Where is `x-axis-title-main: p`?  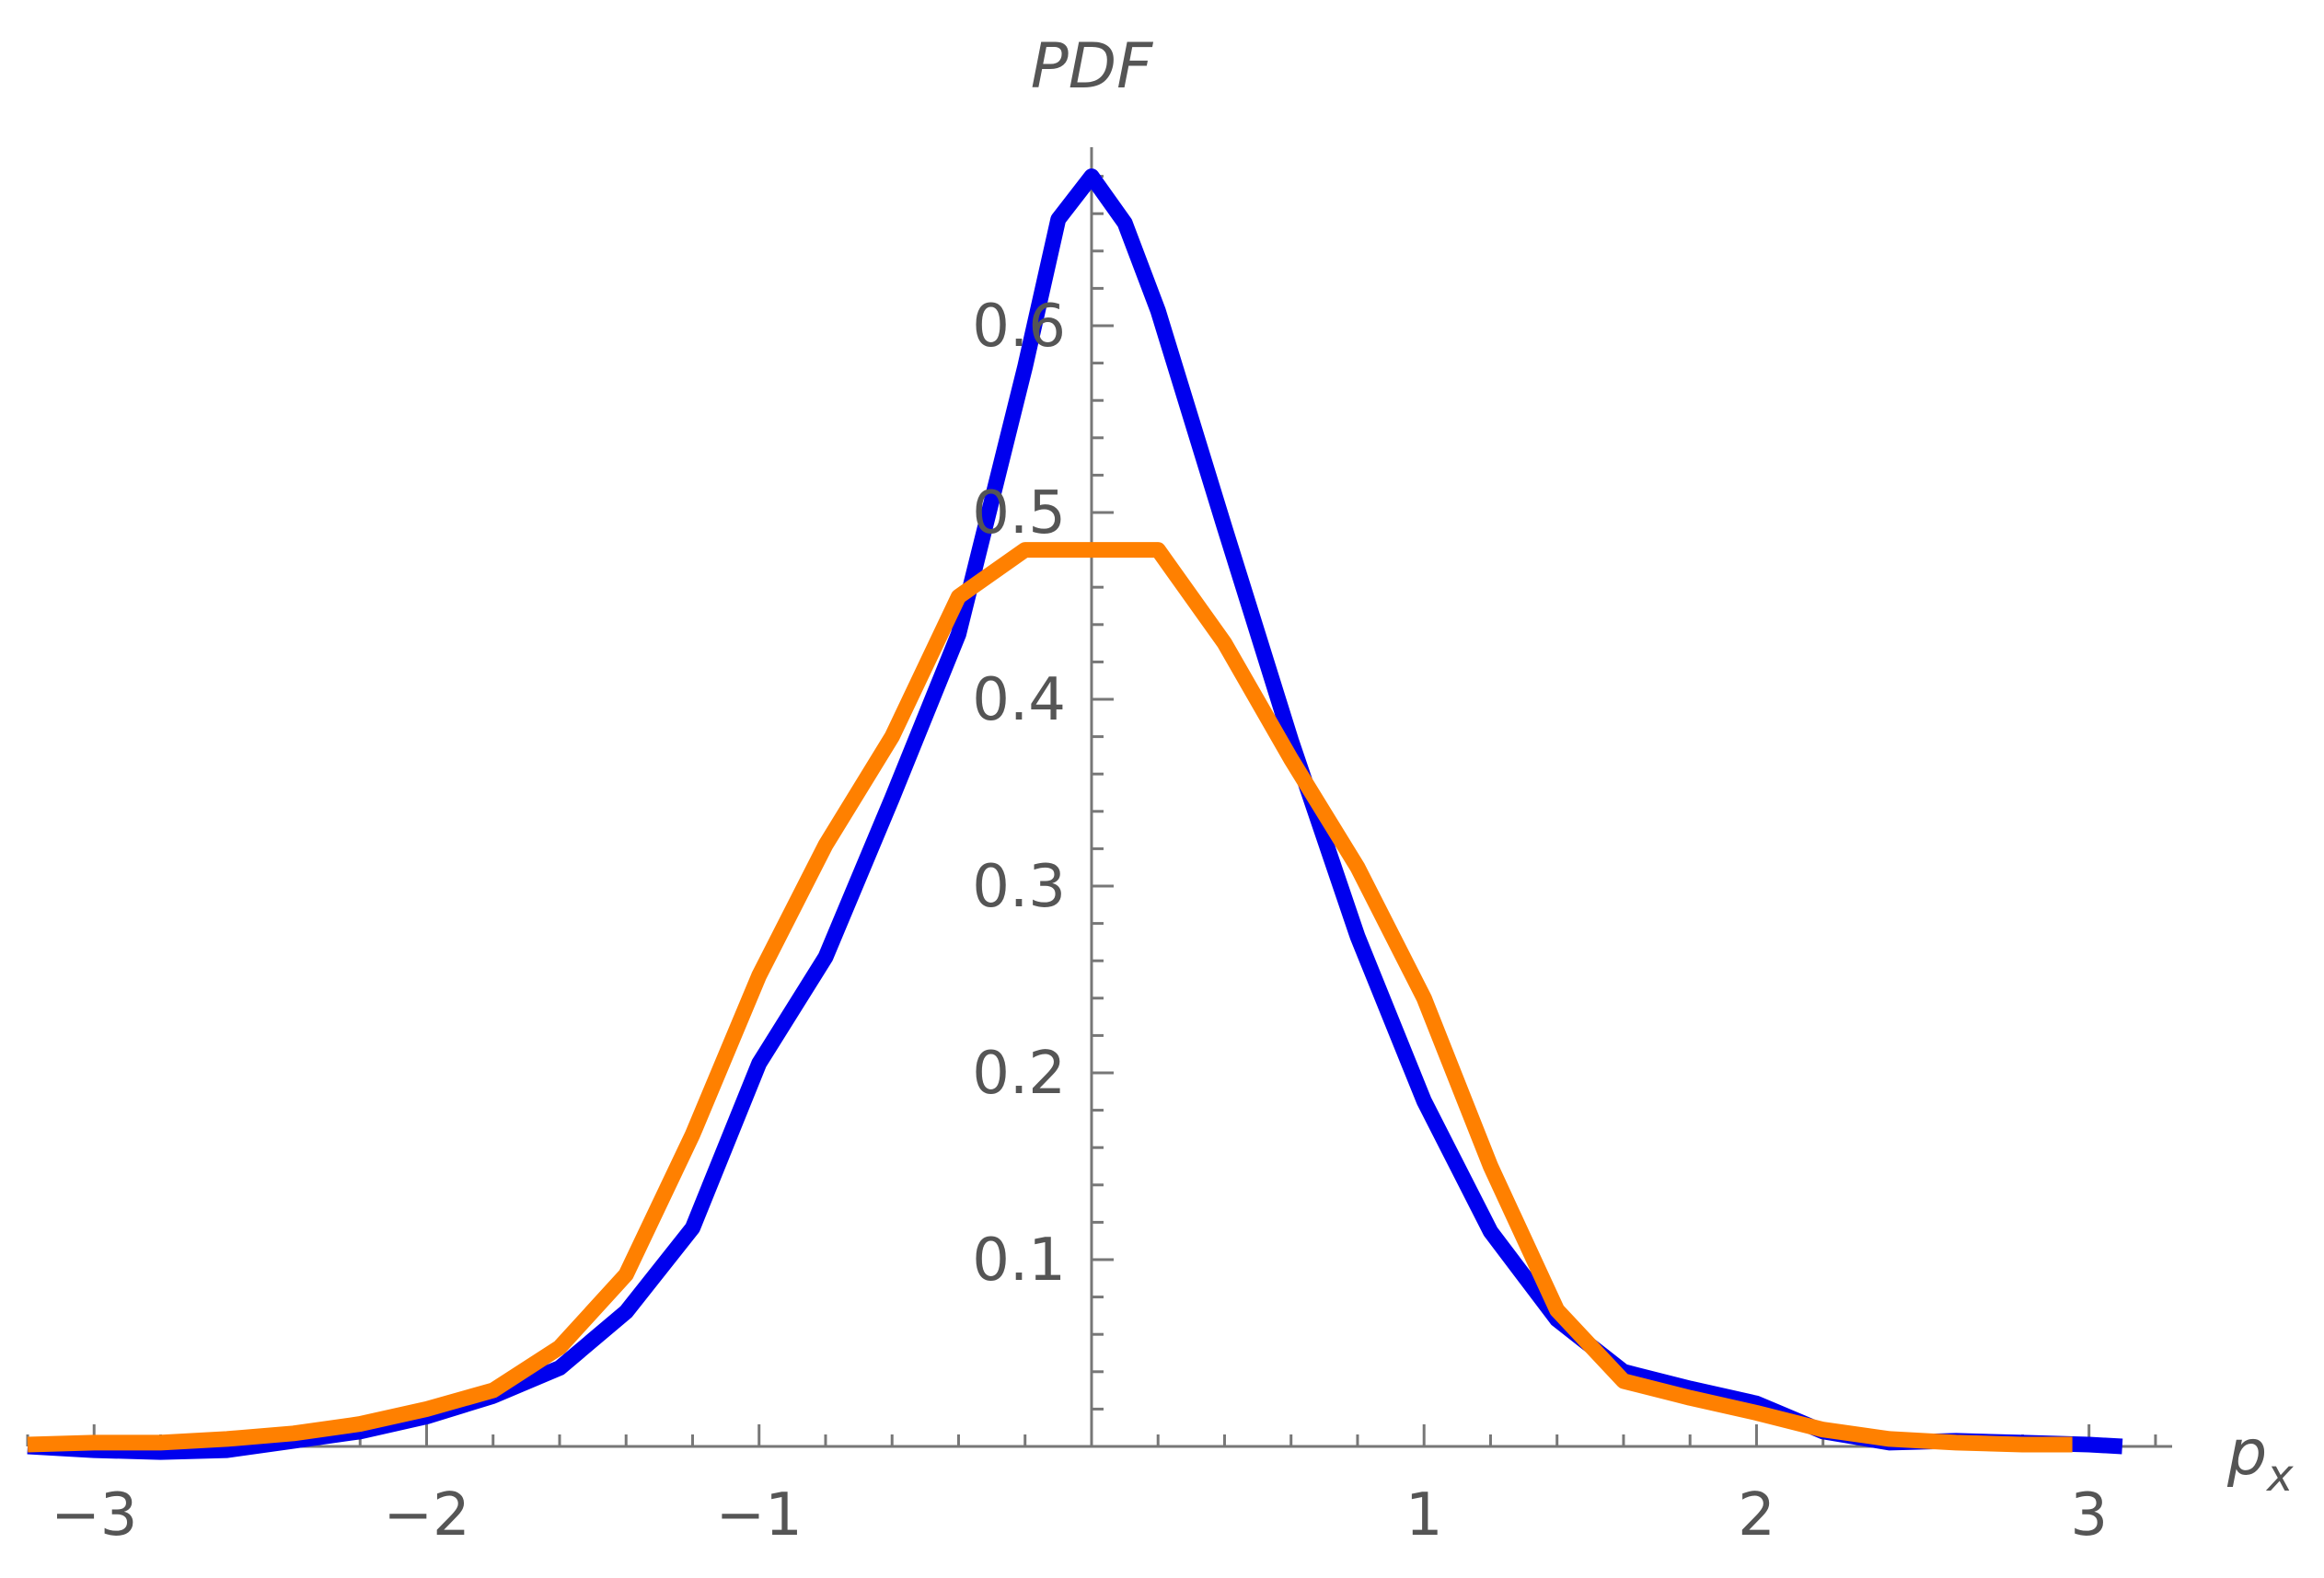
x-axis-title-main: p is located at coordinates (2246, 1453).